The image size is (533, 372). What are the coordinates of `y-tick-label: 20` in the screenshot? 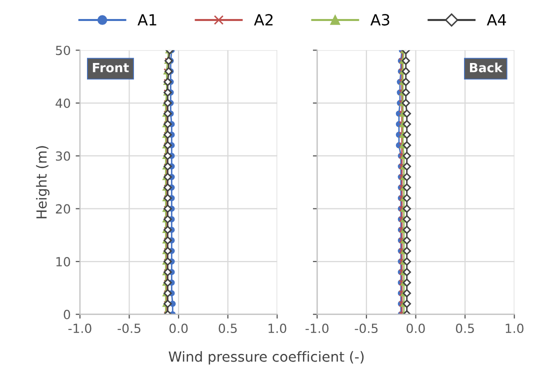 It's located at (63, 209).